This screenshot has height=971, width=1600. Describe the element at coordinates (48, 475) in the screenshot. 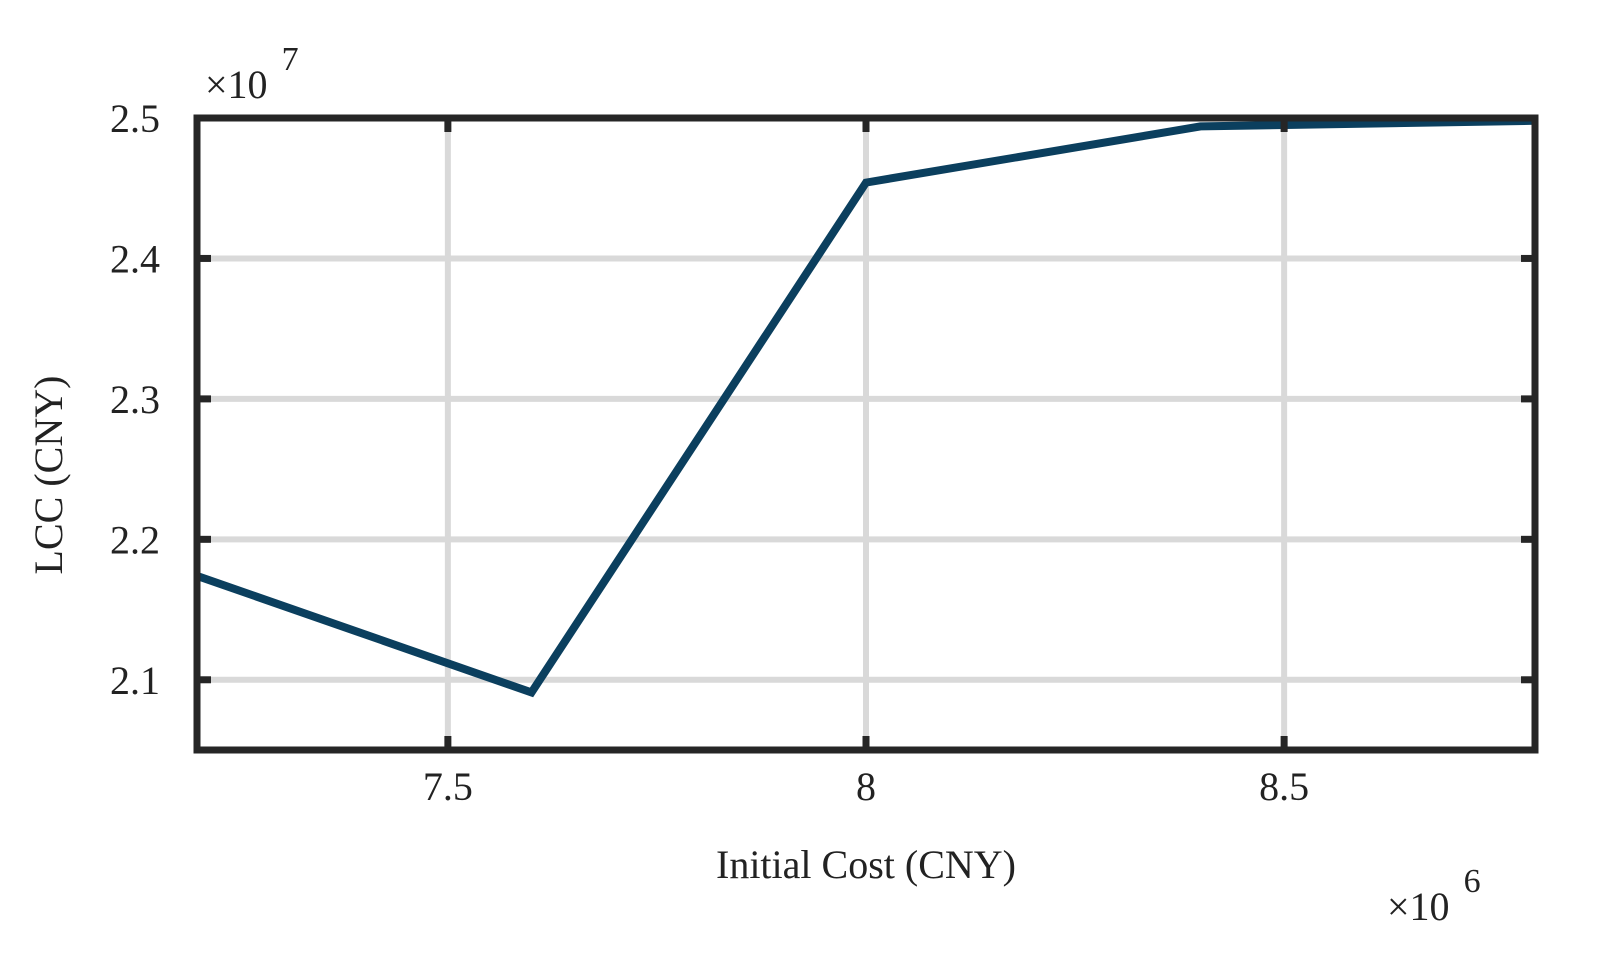

I see `y-axis-label: LCC (CNY)` at that location.